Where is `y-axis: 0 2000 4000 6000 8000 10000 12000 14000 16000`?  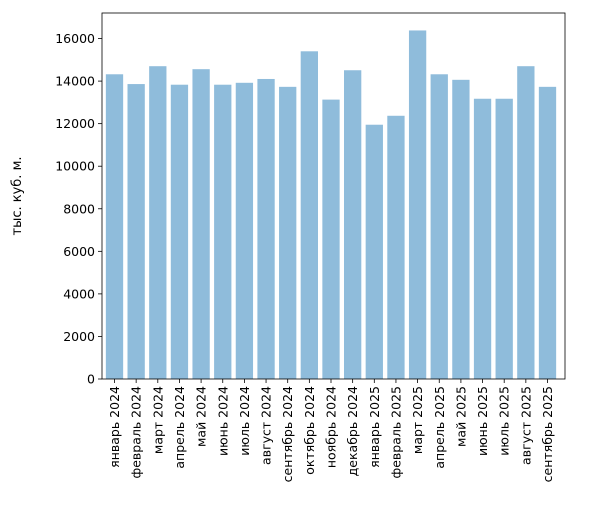 y-axis: 0 2000 4000 6000 8000 10000 12000 14000 16000 is located at coordinates (78, 209).